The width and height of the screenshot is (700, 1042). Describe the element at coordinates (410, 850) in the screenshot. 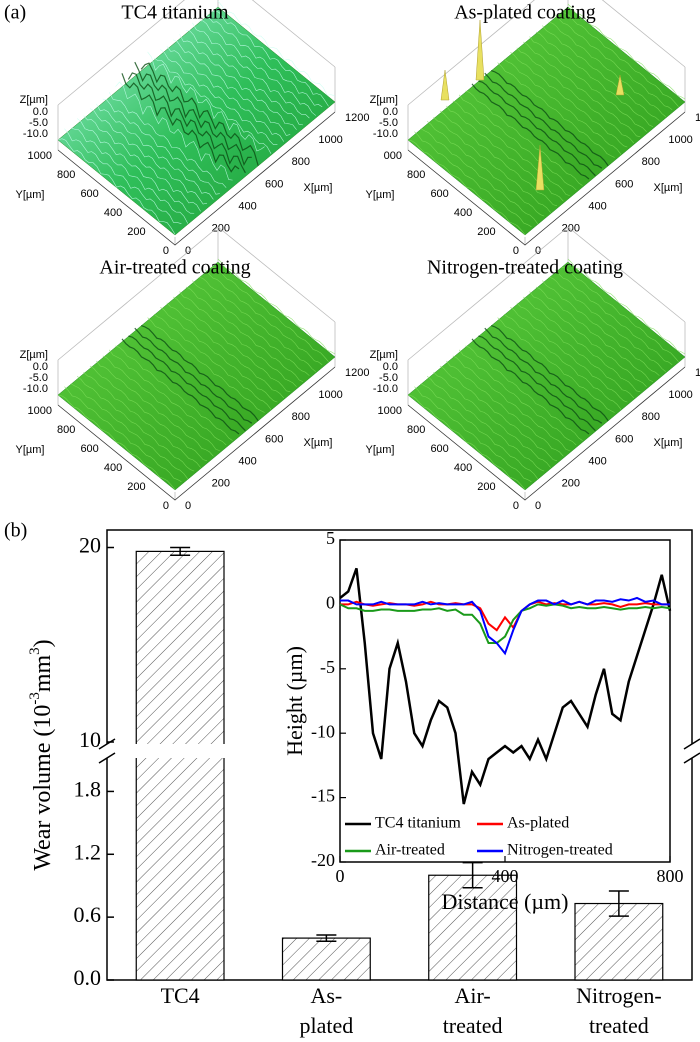

I see `legend-label: Air-treated` at that location.